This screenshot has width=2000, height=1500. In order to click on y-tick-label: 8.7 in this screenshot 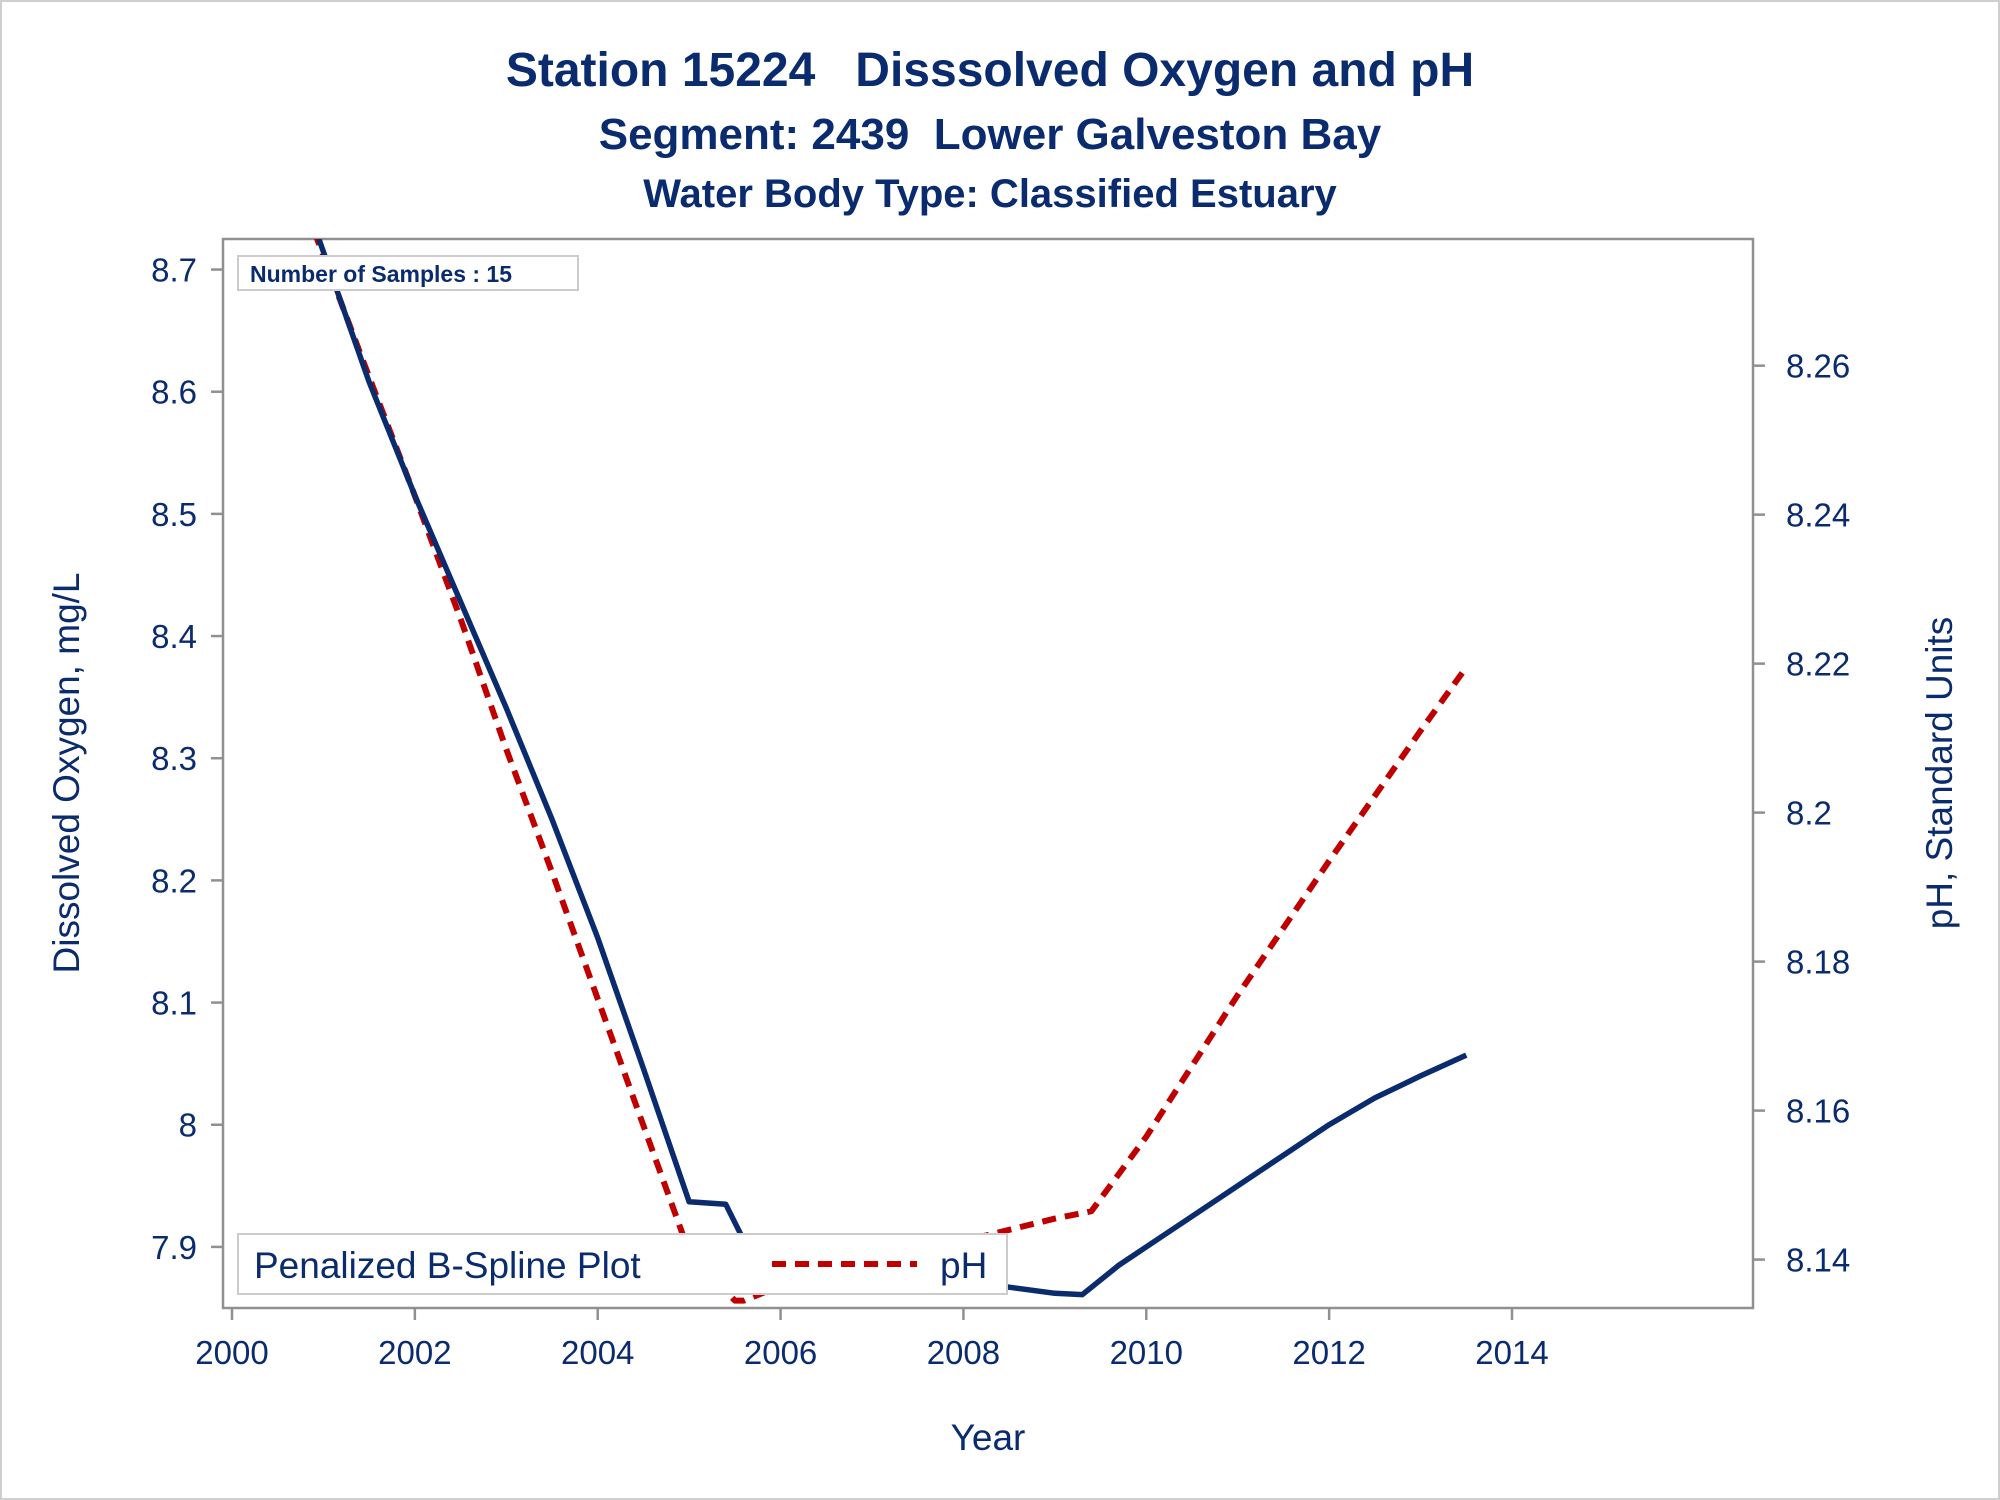, I will do `click(174, 270)`.